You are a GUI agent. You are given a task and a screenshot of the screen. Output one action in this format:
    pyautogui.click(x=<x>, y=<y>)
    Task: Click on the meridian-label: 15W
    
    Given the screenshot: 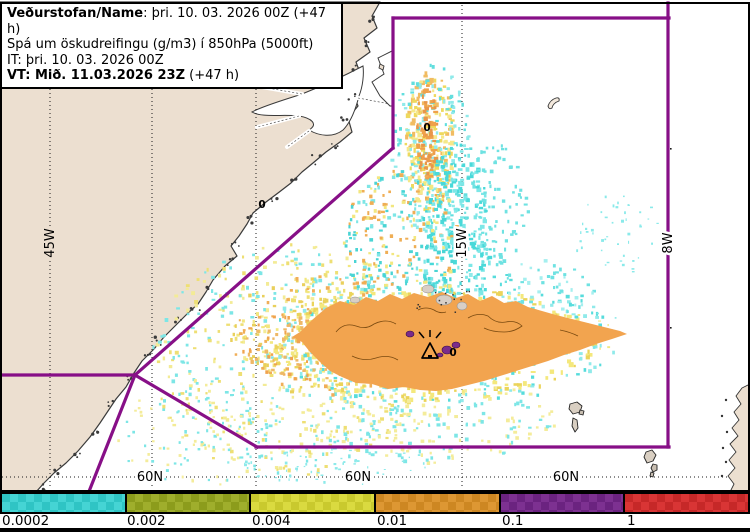 What is the action you would take?
    pyautogui.click(x=462, y=243)
    